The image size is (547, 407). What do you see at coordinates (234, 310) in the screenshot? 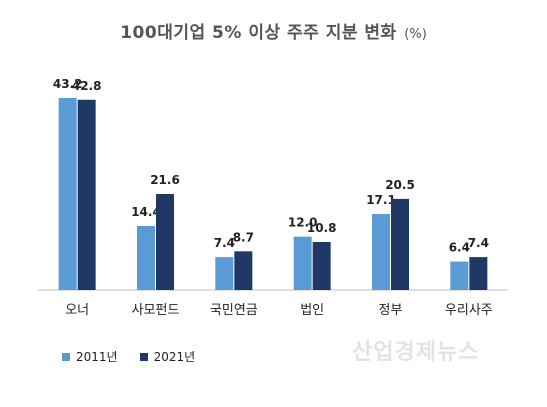
I see `category-label-2: 국민연금` at bounding box center [234, 310].